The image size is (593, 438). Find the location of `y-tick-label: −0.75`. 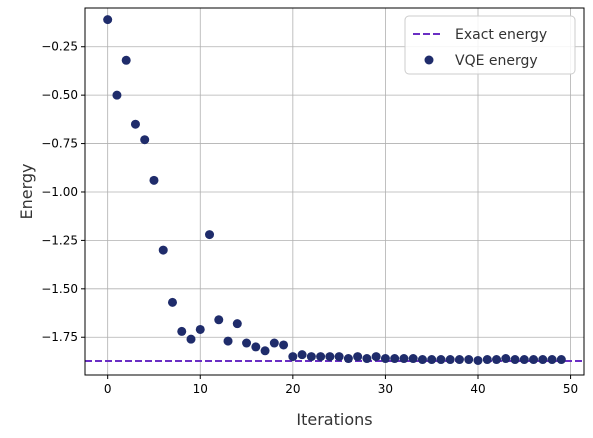

y-tick-label: −0.75 is located at coordinates (59, 144).